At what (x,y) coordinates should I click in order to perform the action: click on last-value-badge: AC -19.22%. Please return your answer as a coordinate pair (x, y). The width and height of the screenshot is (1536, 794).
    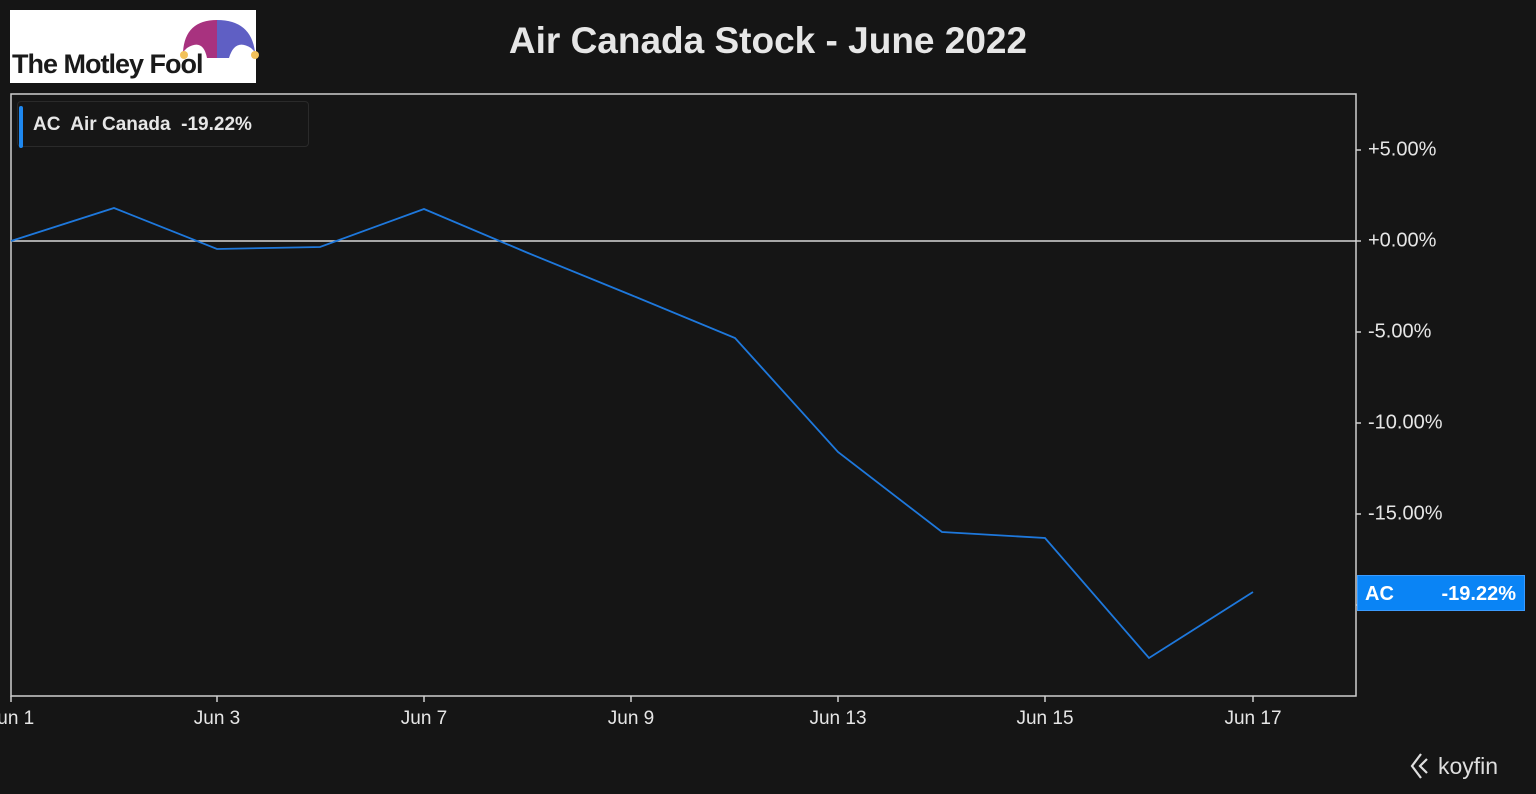
    Looking at the image, I should click on (1441, 593).